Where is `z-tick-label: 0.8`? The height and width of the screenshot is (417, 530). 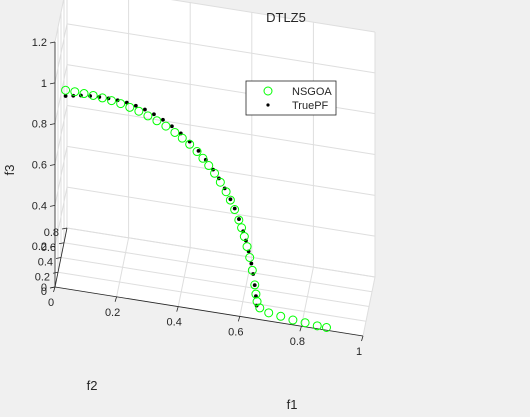 z-tick-label: 0.8 is located at coordinates (39, 125).